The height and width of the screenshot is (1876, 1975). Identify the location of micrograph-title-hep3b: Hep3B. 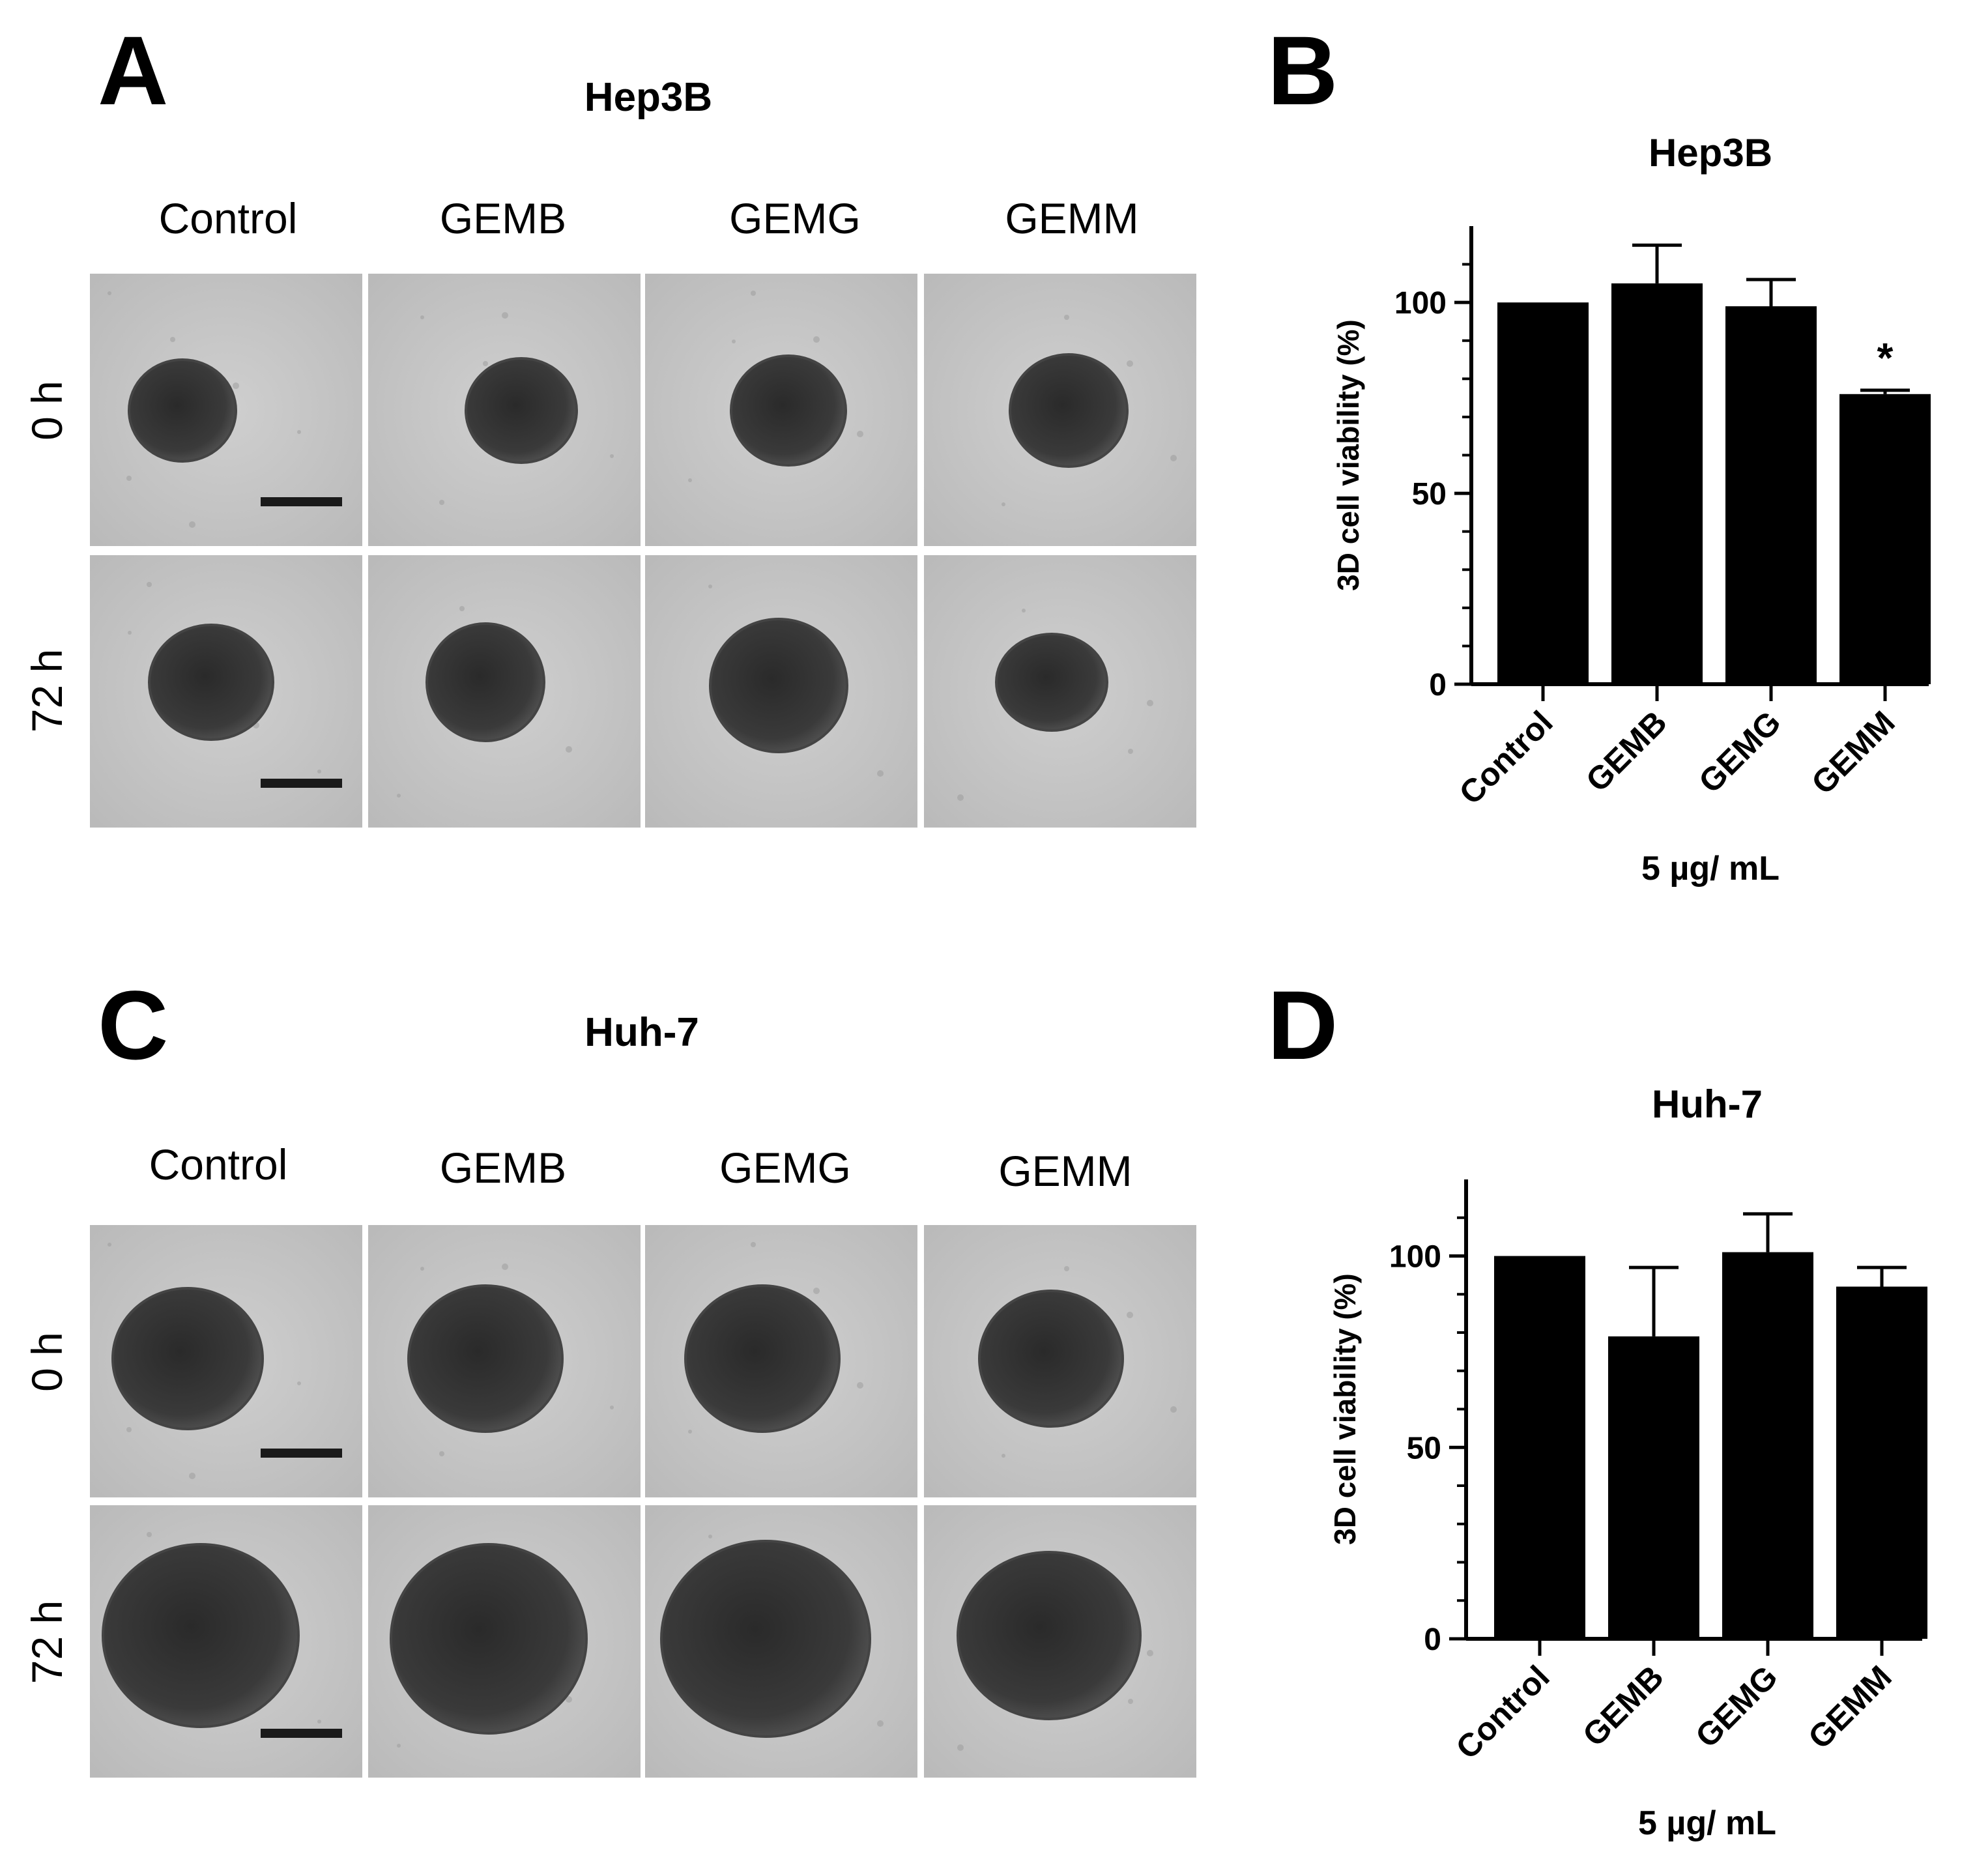
(648, 98).